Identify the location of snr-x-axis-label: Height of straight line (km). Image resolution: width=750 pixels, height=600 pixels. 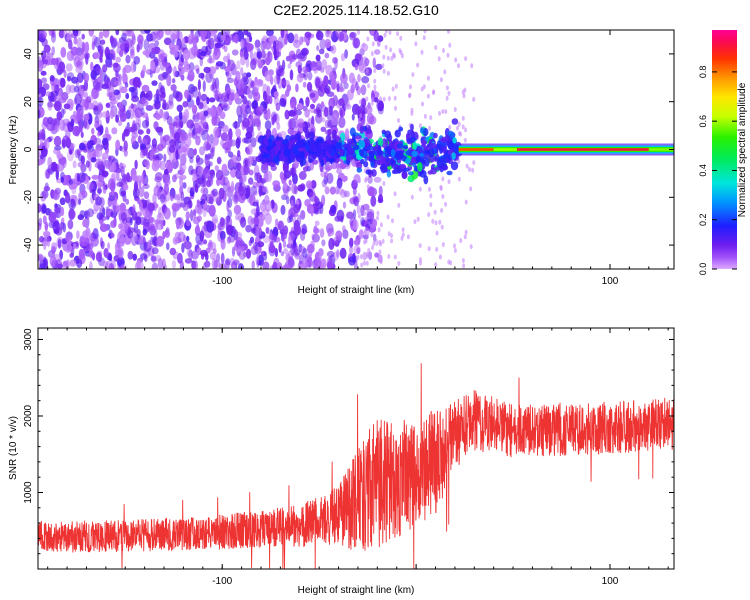
(356, 590).